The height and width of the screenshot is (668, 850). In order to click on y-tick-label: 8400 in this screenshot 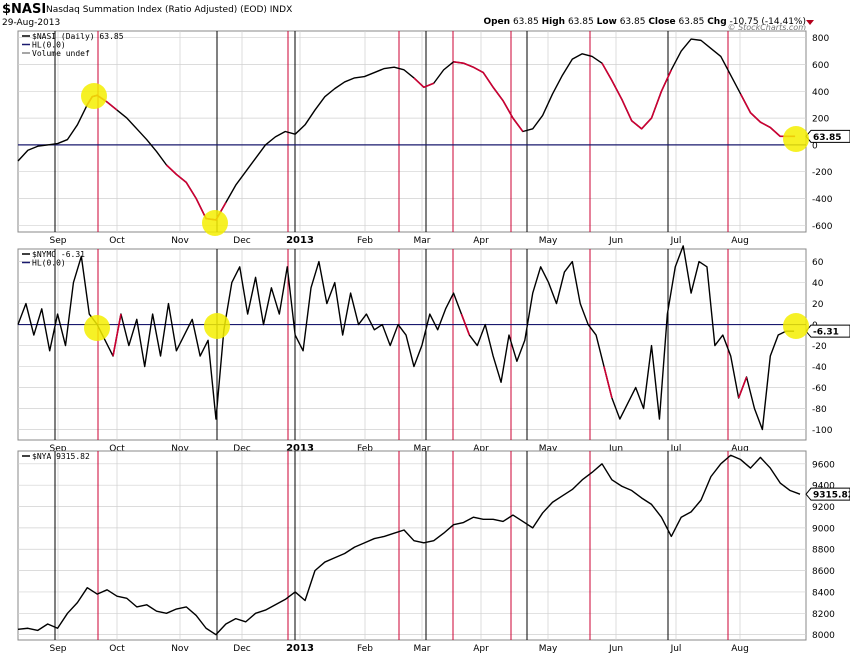, I will do `click(823, 593)`.